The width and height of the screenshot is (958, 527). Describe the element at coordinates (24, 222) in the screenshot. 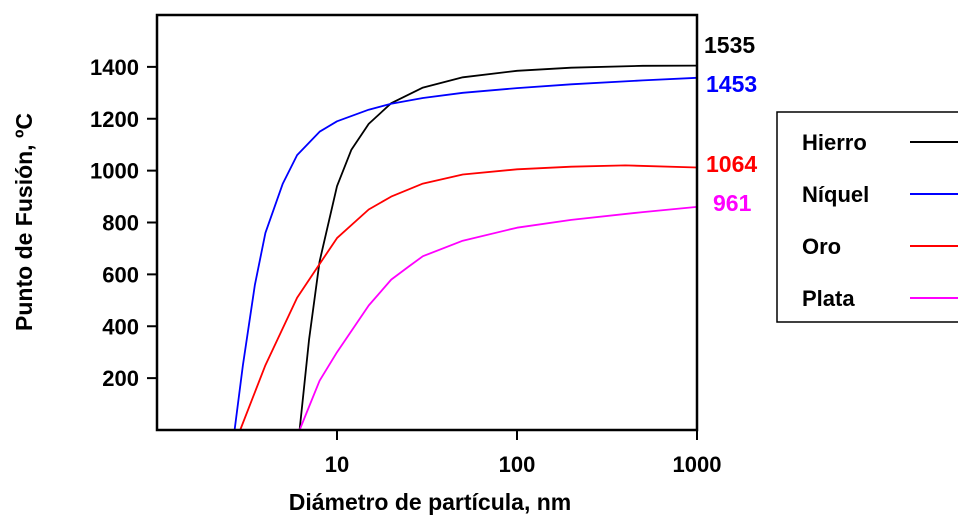

I see `y-axis-title: Punto de Fusión, ºC` at that location.